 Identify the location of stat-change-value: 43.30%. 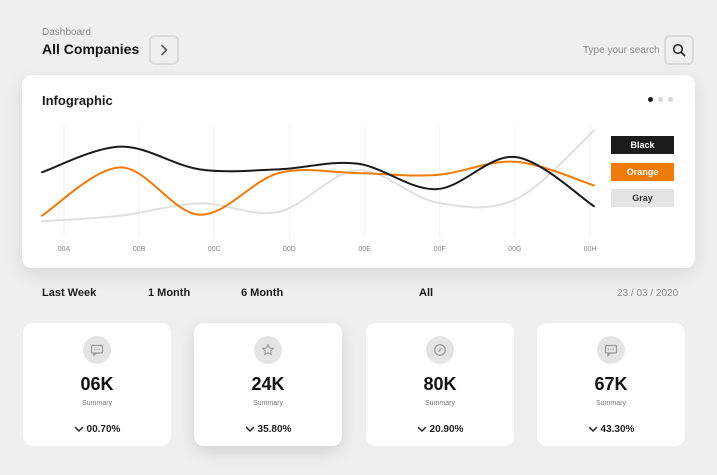
(617, 429).